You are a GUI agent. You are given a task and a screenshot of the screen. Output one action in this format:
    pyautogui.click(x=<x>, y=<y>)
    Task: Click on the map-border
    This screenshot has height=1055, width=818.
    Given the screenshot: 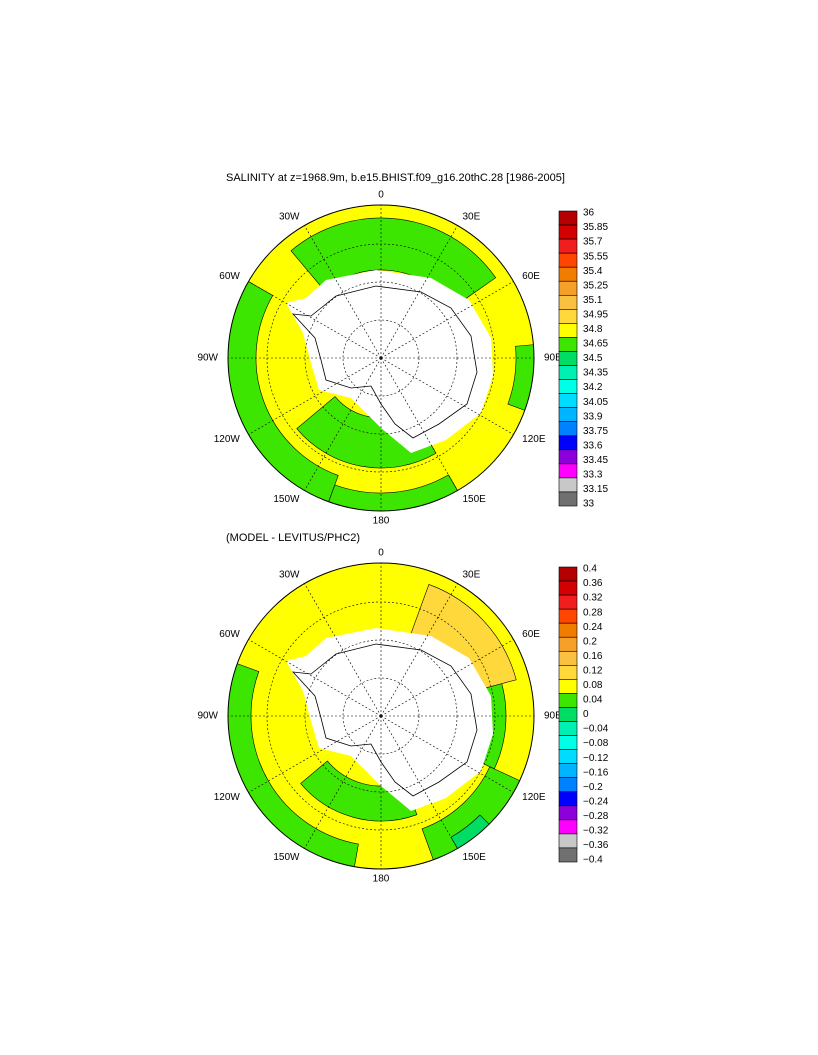 What is the action you would take?
    pyautogui.click(x=381, y=358)
    